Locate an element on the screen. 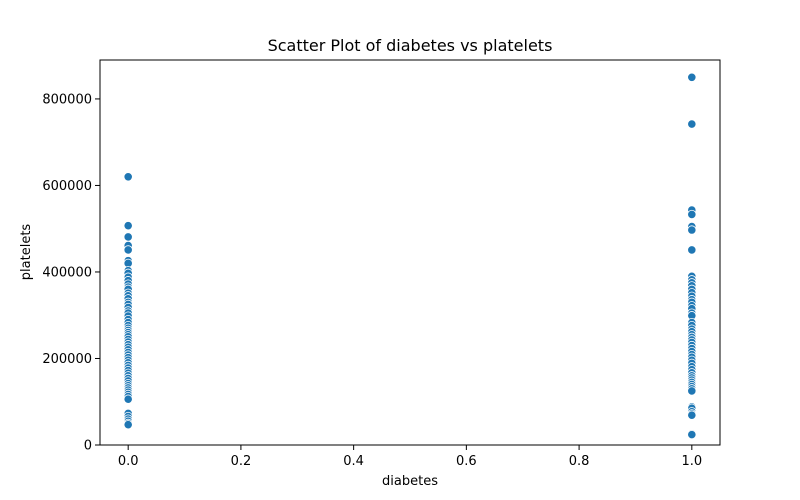 The height and width of the screenshot is (500, 800). x-tick-label: 1.0 is located at coordinates (691, 461).